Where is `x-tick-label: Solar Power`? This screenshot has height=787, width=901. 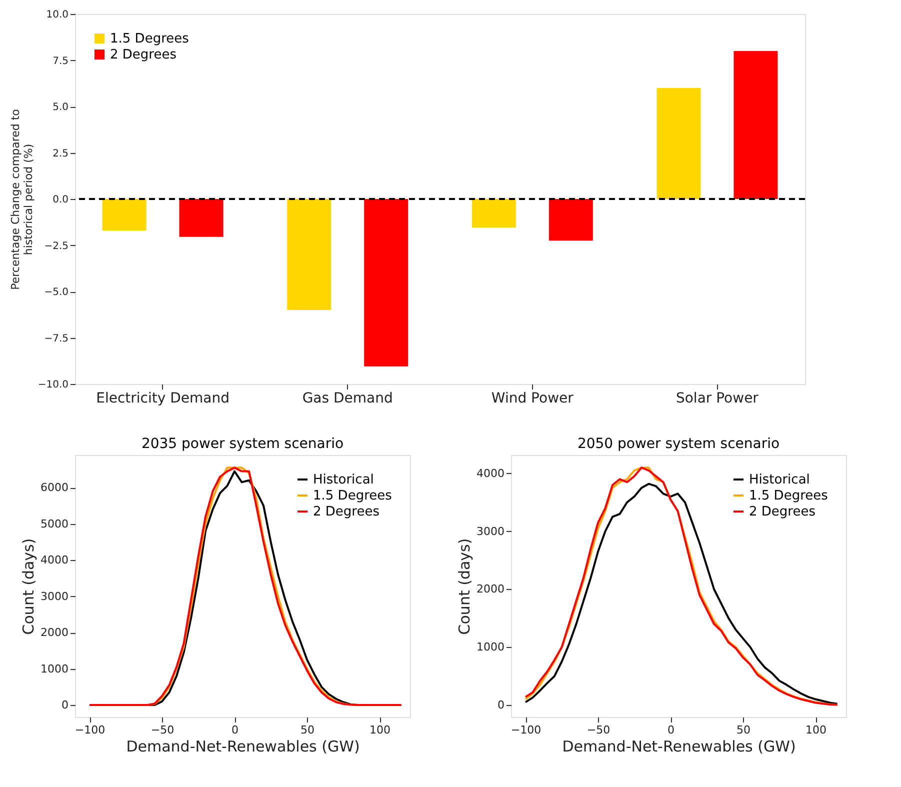 x-tick-label: Solar Power is located at coordinates (717, 398).